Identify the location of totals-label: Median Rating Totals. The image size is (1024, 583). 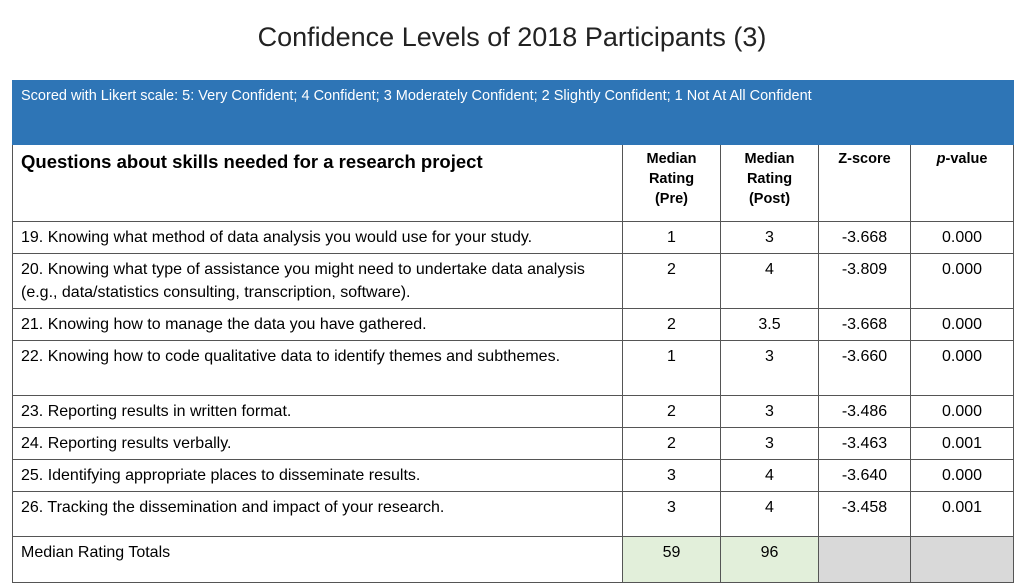
(317, 559).